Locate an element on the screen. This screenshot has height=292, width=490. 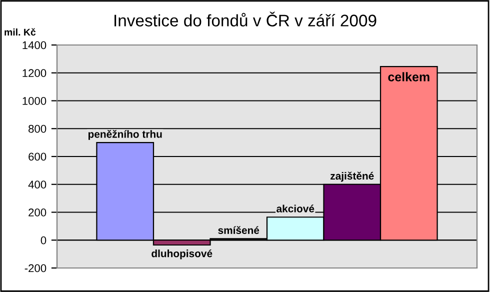
y-tick-label: 1000 is located at coordinates (34, 101).